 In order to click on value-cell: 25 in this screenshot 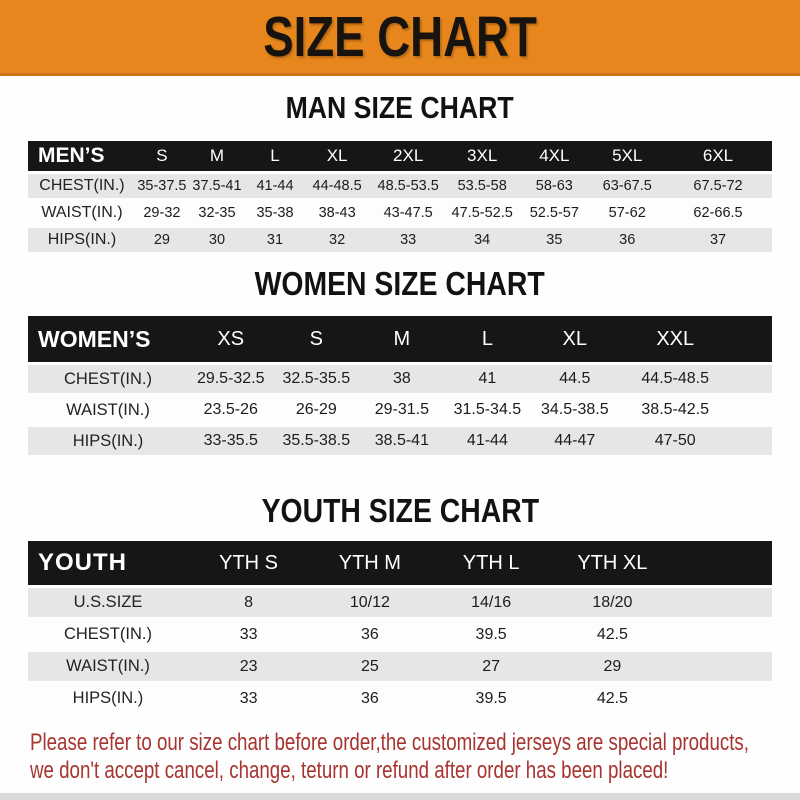, I will do `click(370, 666)`.